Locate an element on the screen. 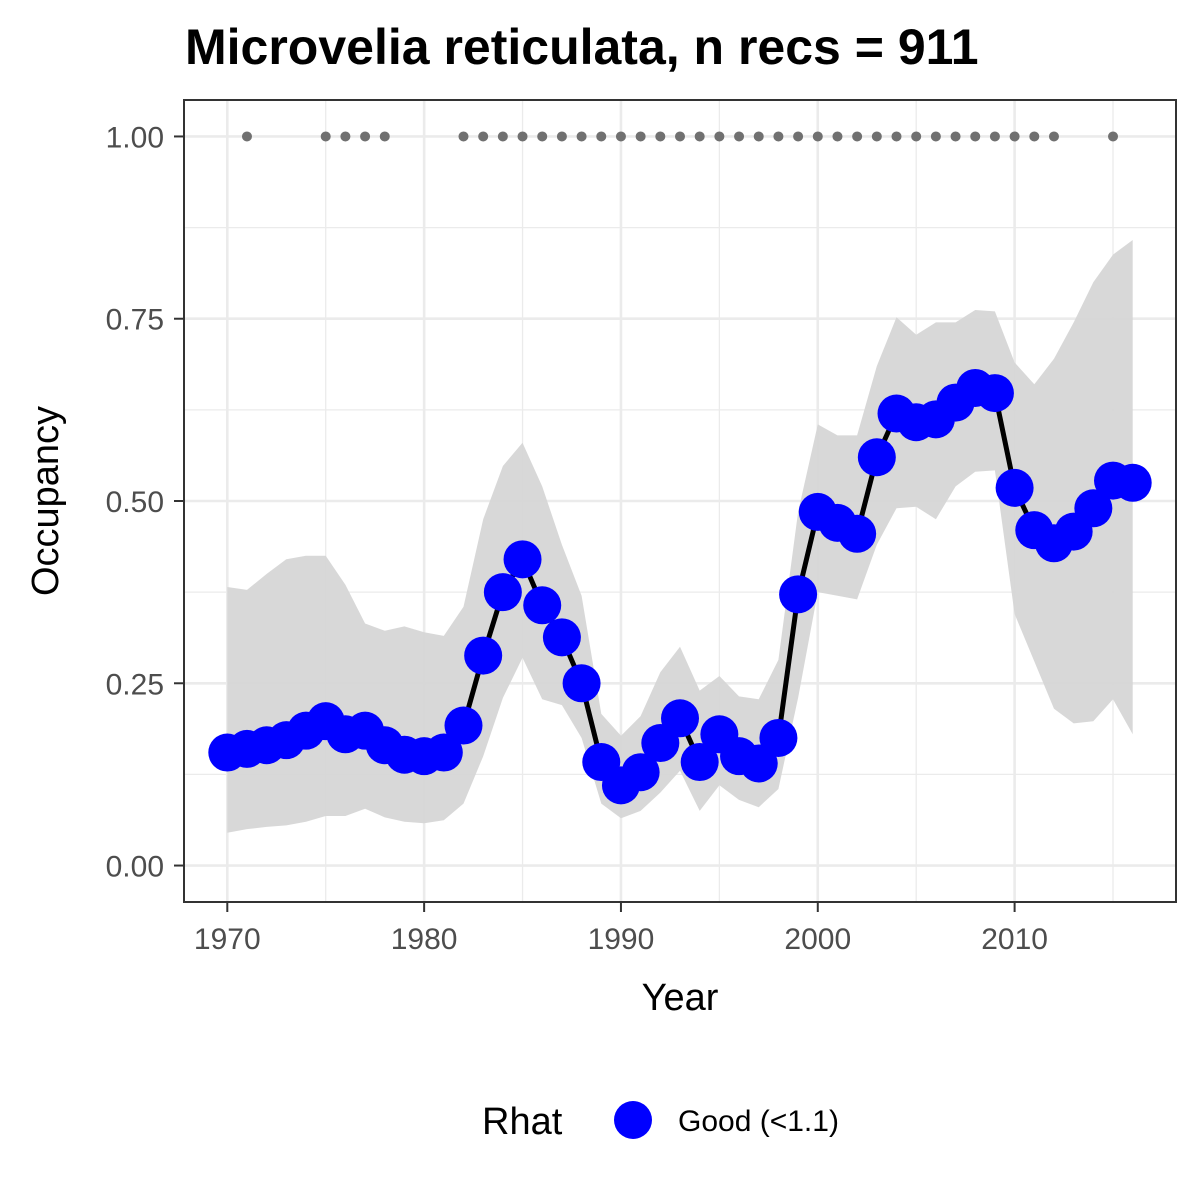 This screenshot has width=1200, height=1200. occupancy-point-1994 is located at coordinates (699, 762).